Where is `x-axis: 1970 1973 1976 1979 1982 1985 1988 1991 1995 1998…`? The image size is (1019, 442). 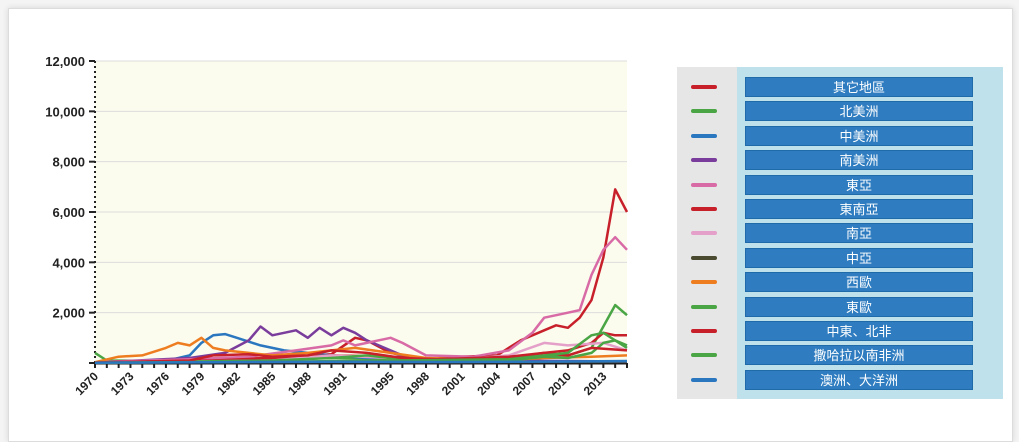
x-axis: 1970 1973 1976 1979 1982 1985 1988 1991 1995 1998… is located at coordinates (350, 379).